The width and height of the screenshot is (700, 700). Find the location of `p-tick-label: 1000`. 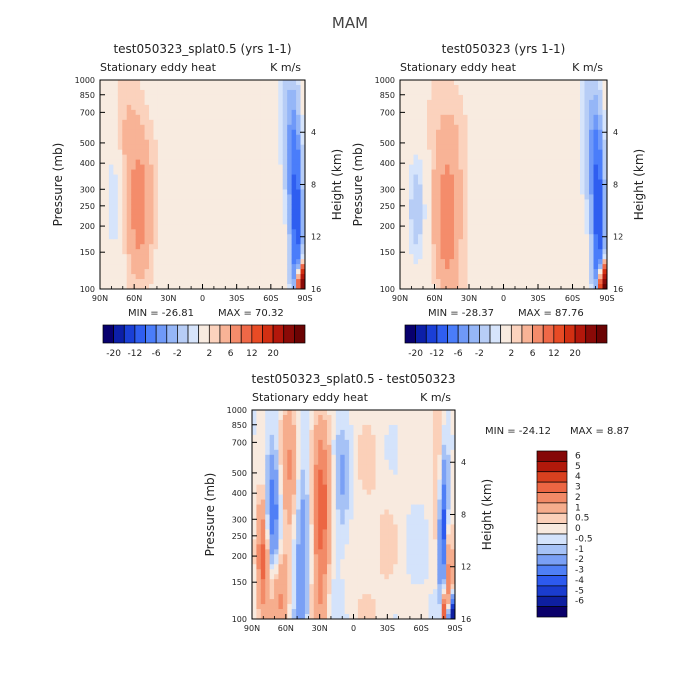

p-tick-label: 1000 is located at coordinates (385, 80).